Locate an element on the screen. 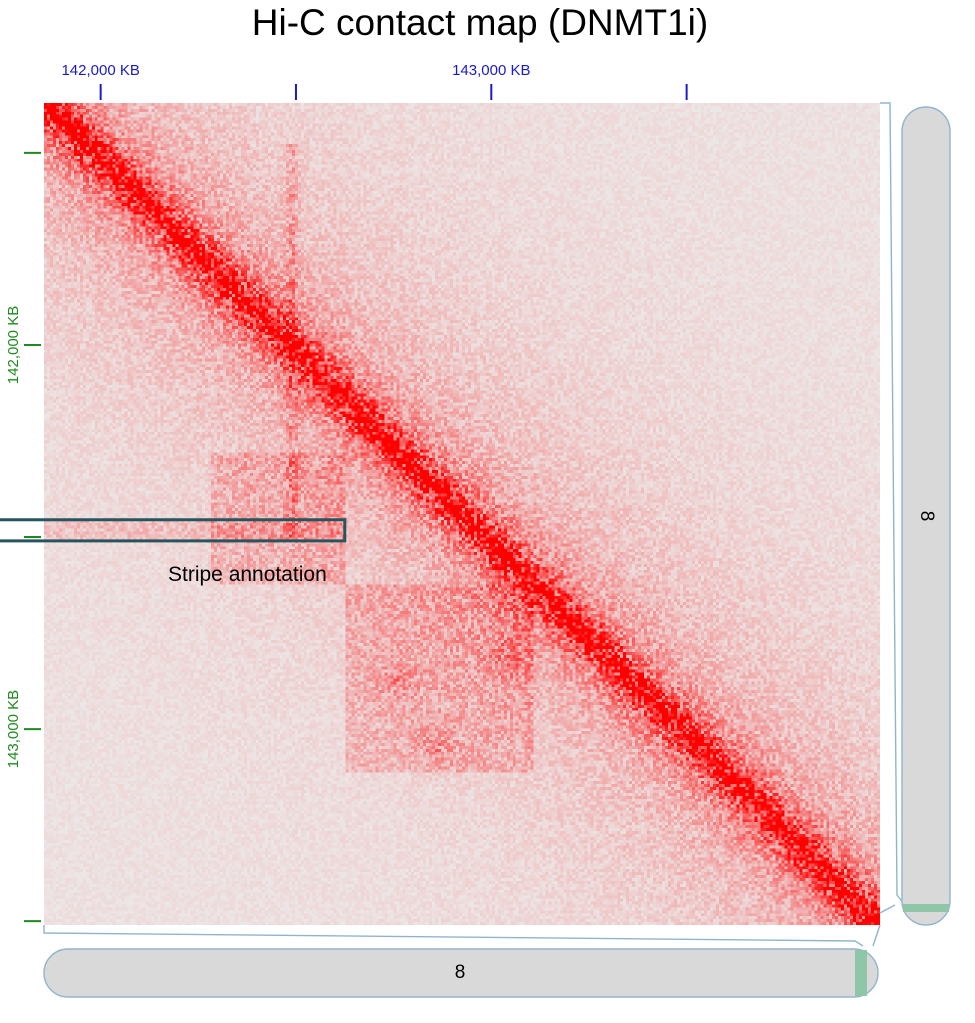 The image size is (975, 1023). right-chromosome-ideogram: 8 is located at coordinates (926, 516).